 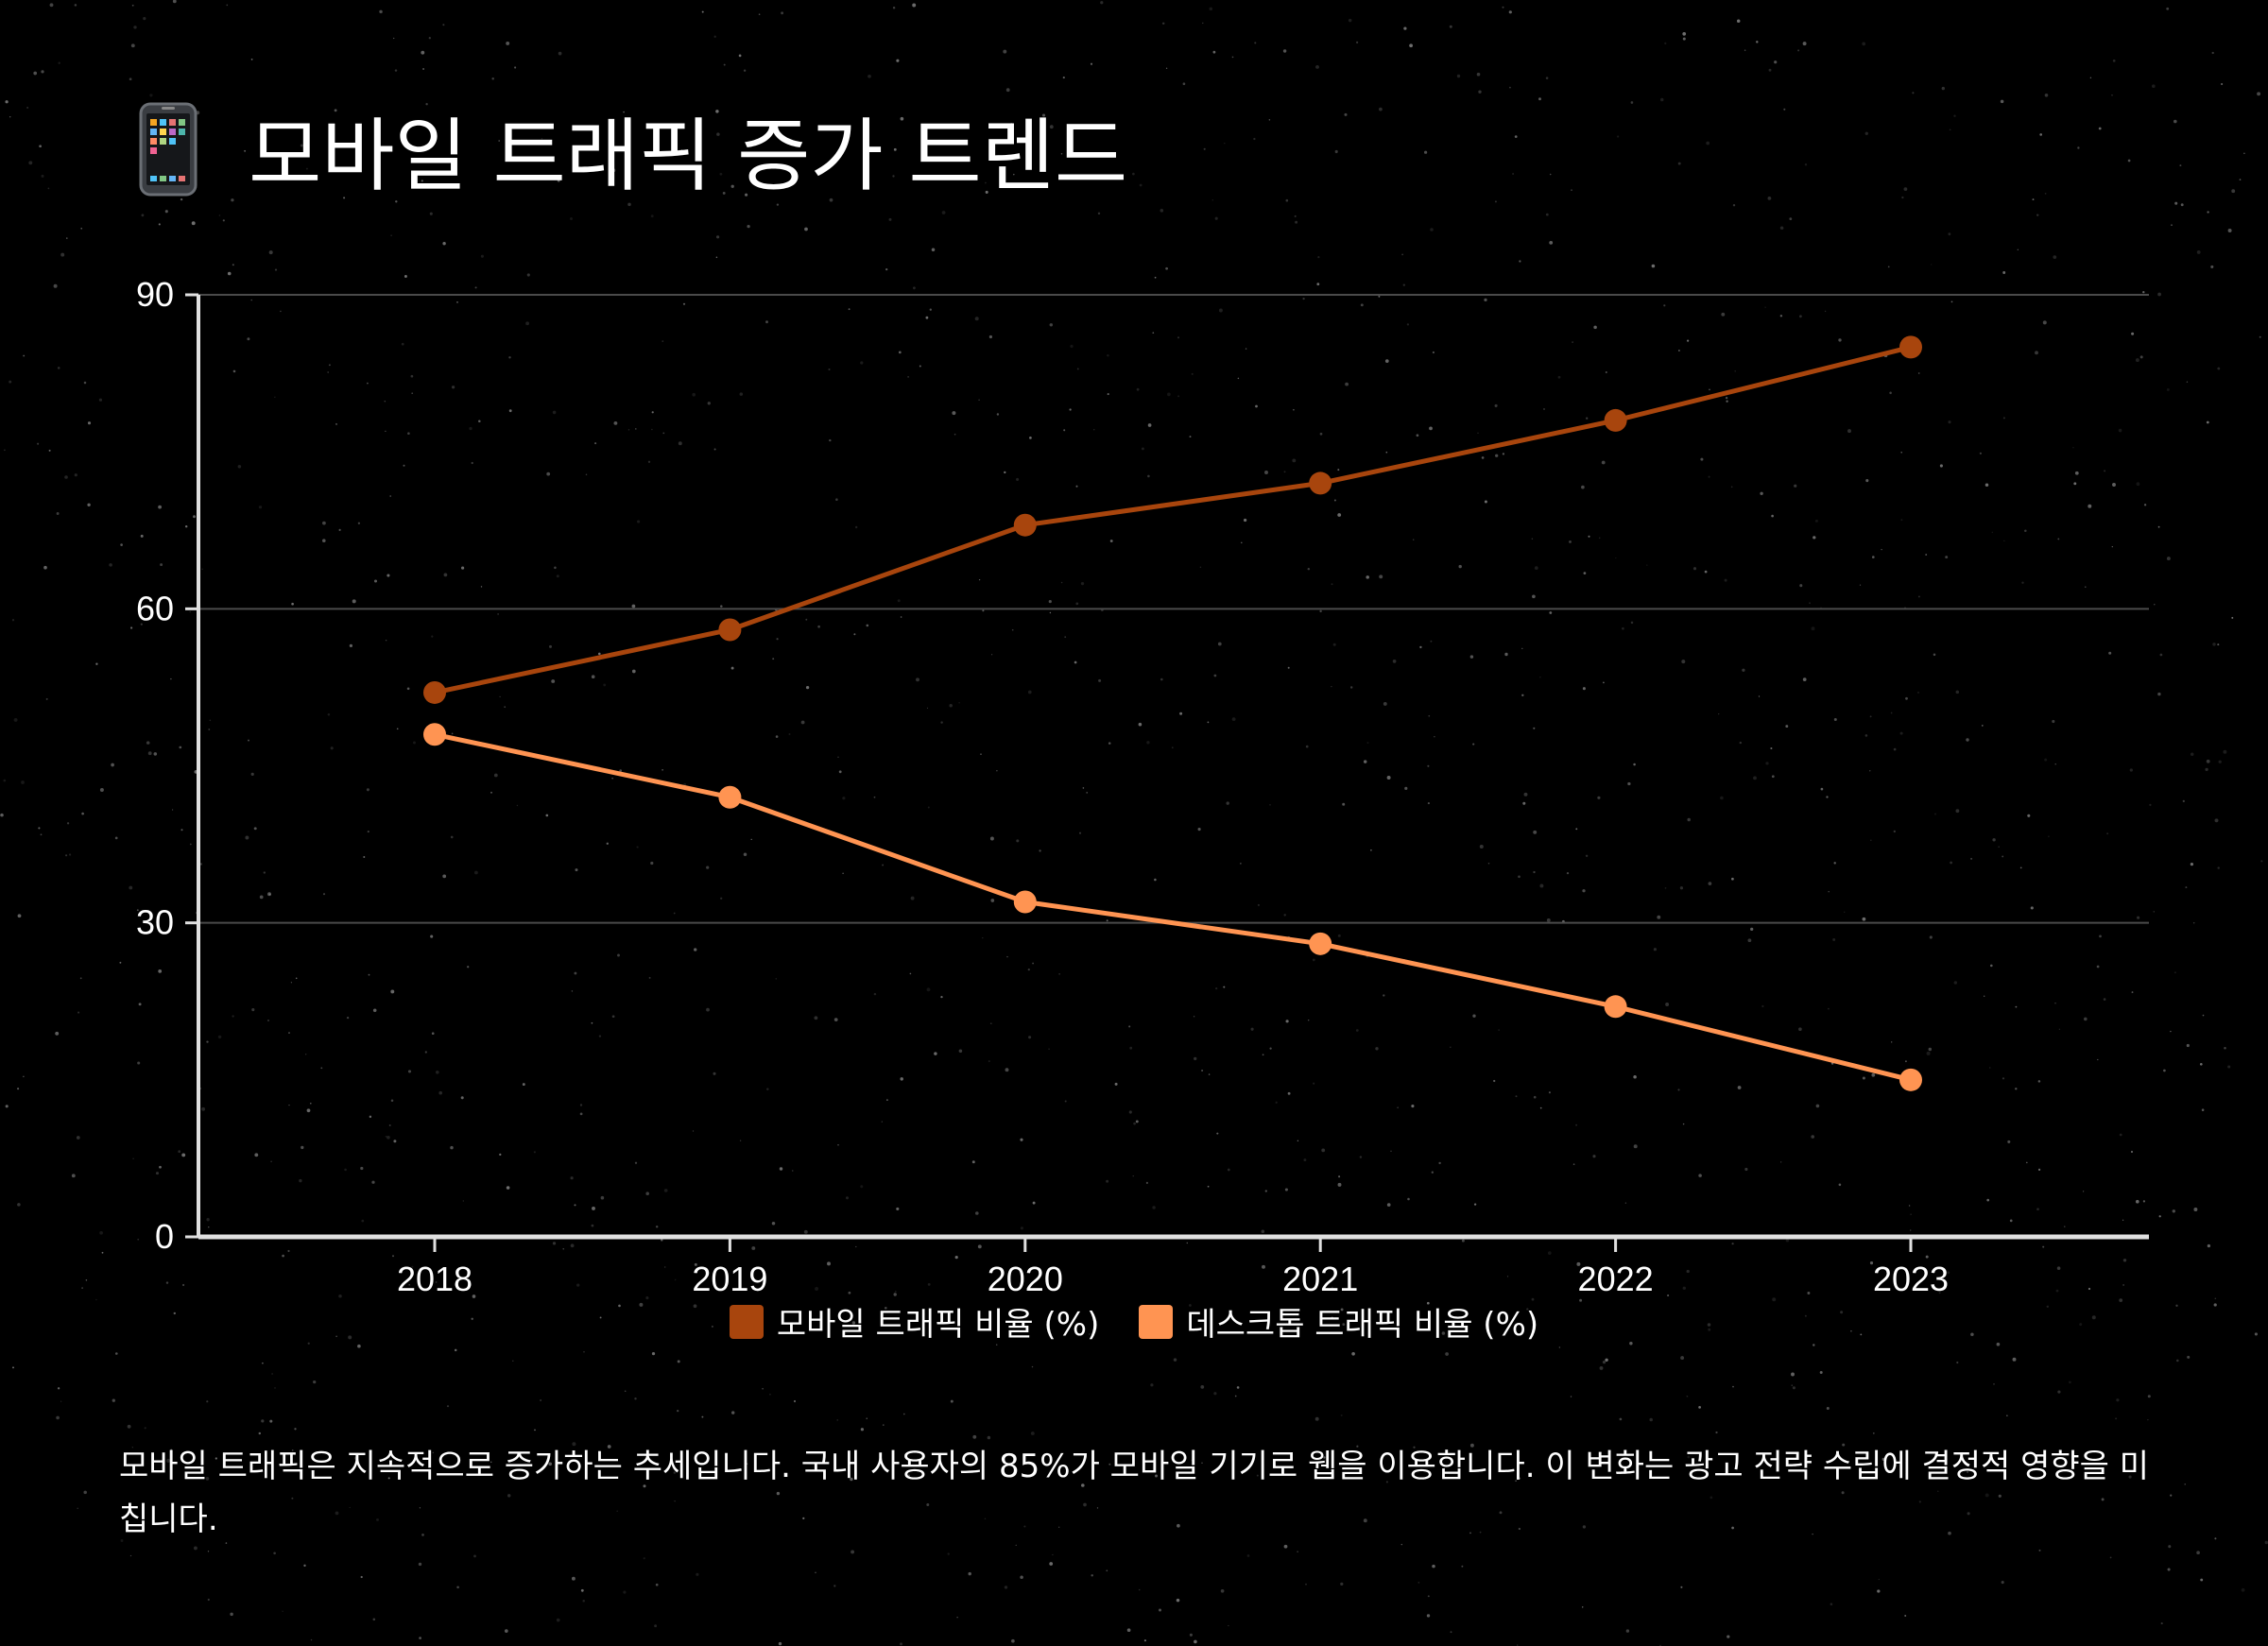 I want to click on legend-label-mobile: 모바일 트래픽 비율 (%), so click(x=938, y=1325).